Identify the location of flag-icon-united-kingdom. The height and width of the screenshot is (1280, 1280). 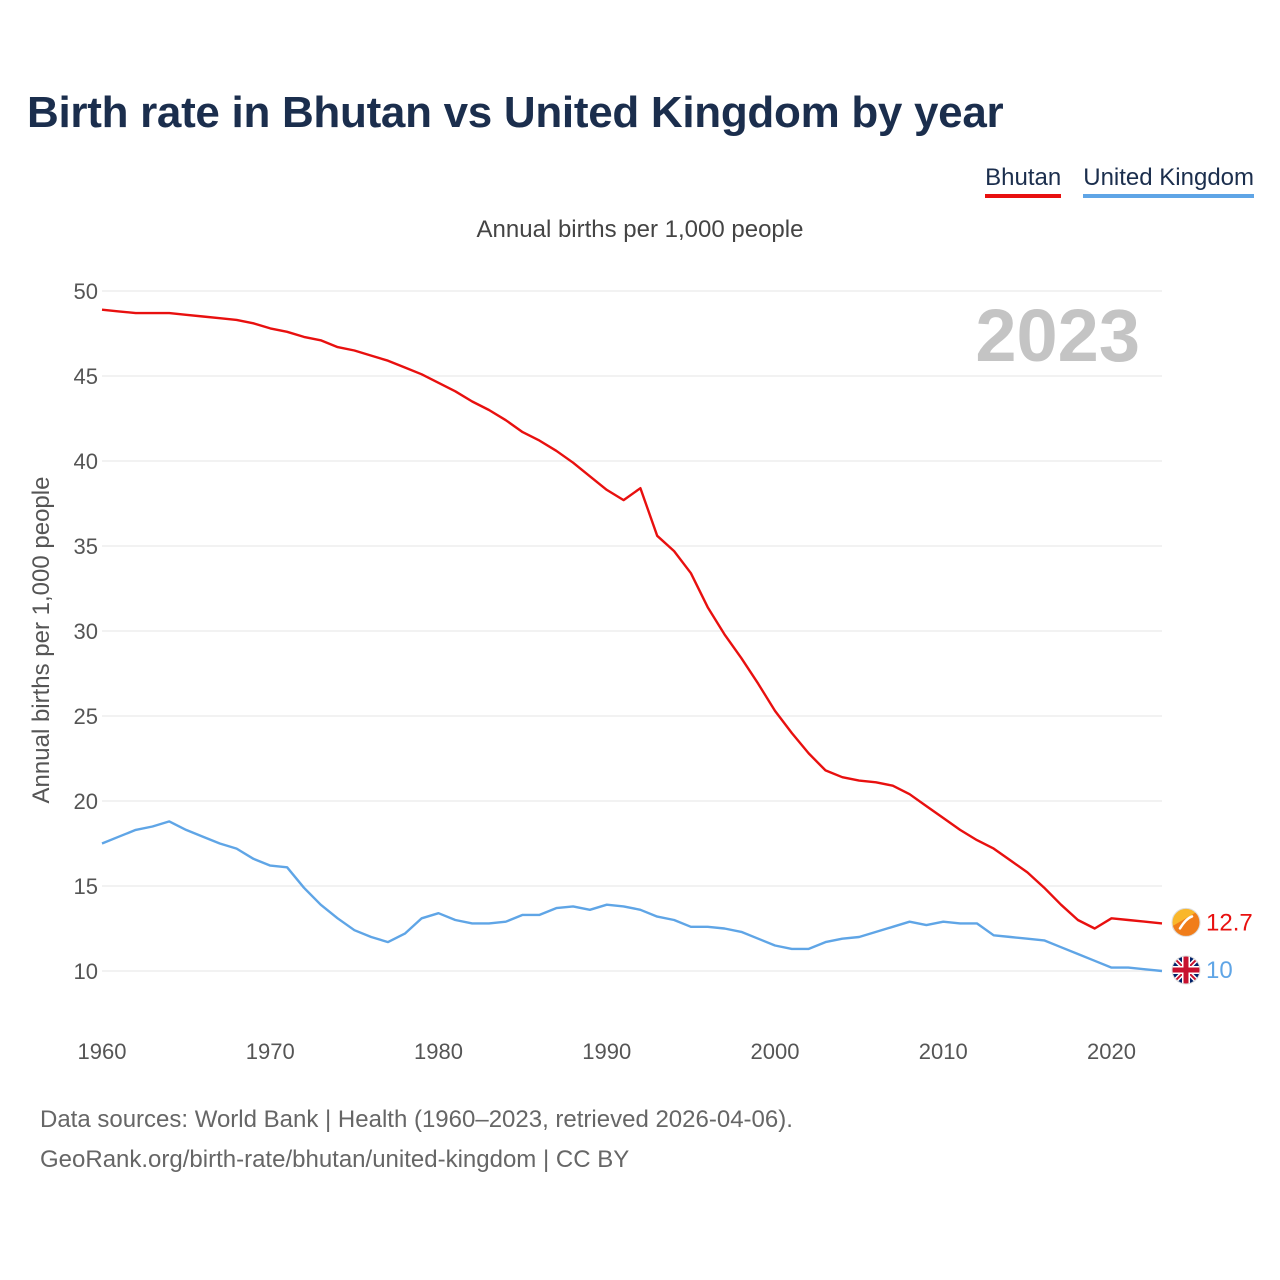
(1186, 970).